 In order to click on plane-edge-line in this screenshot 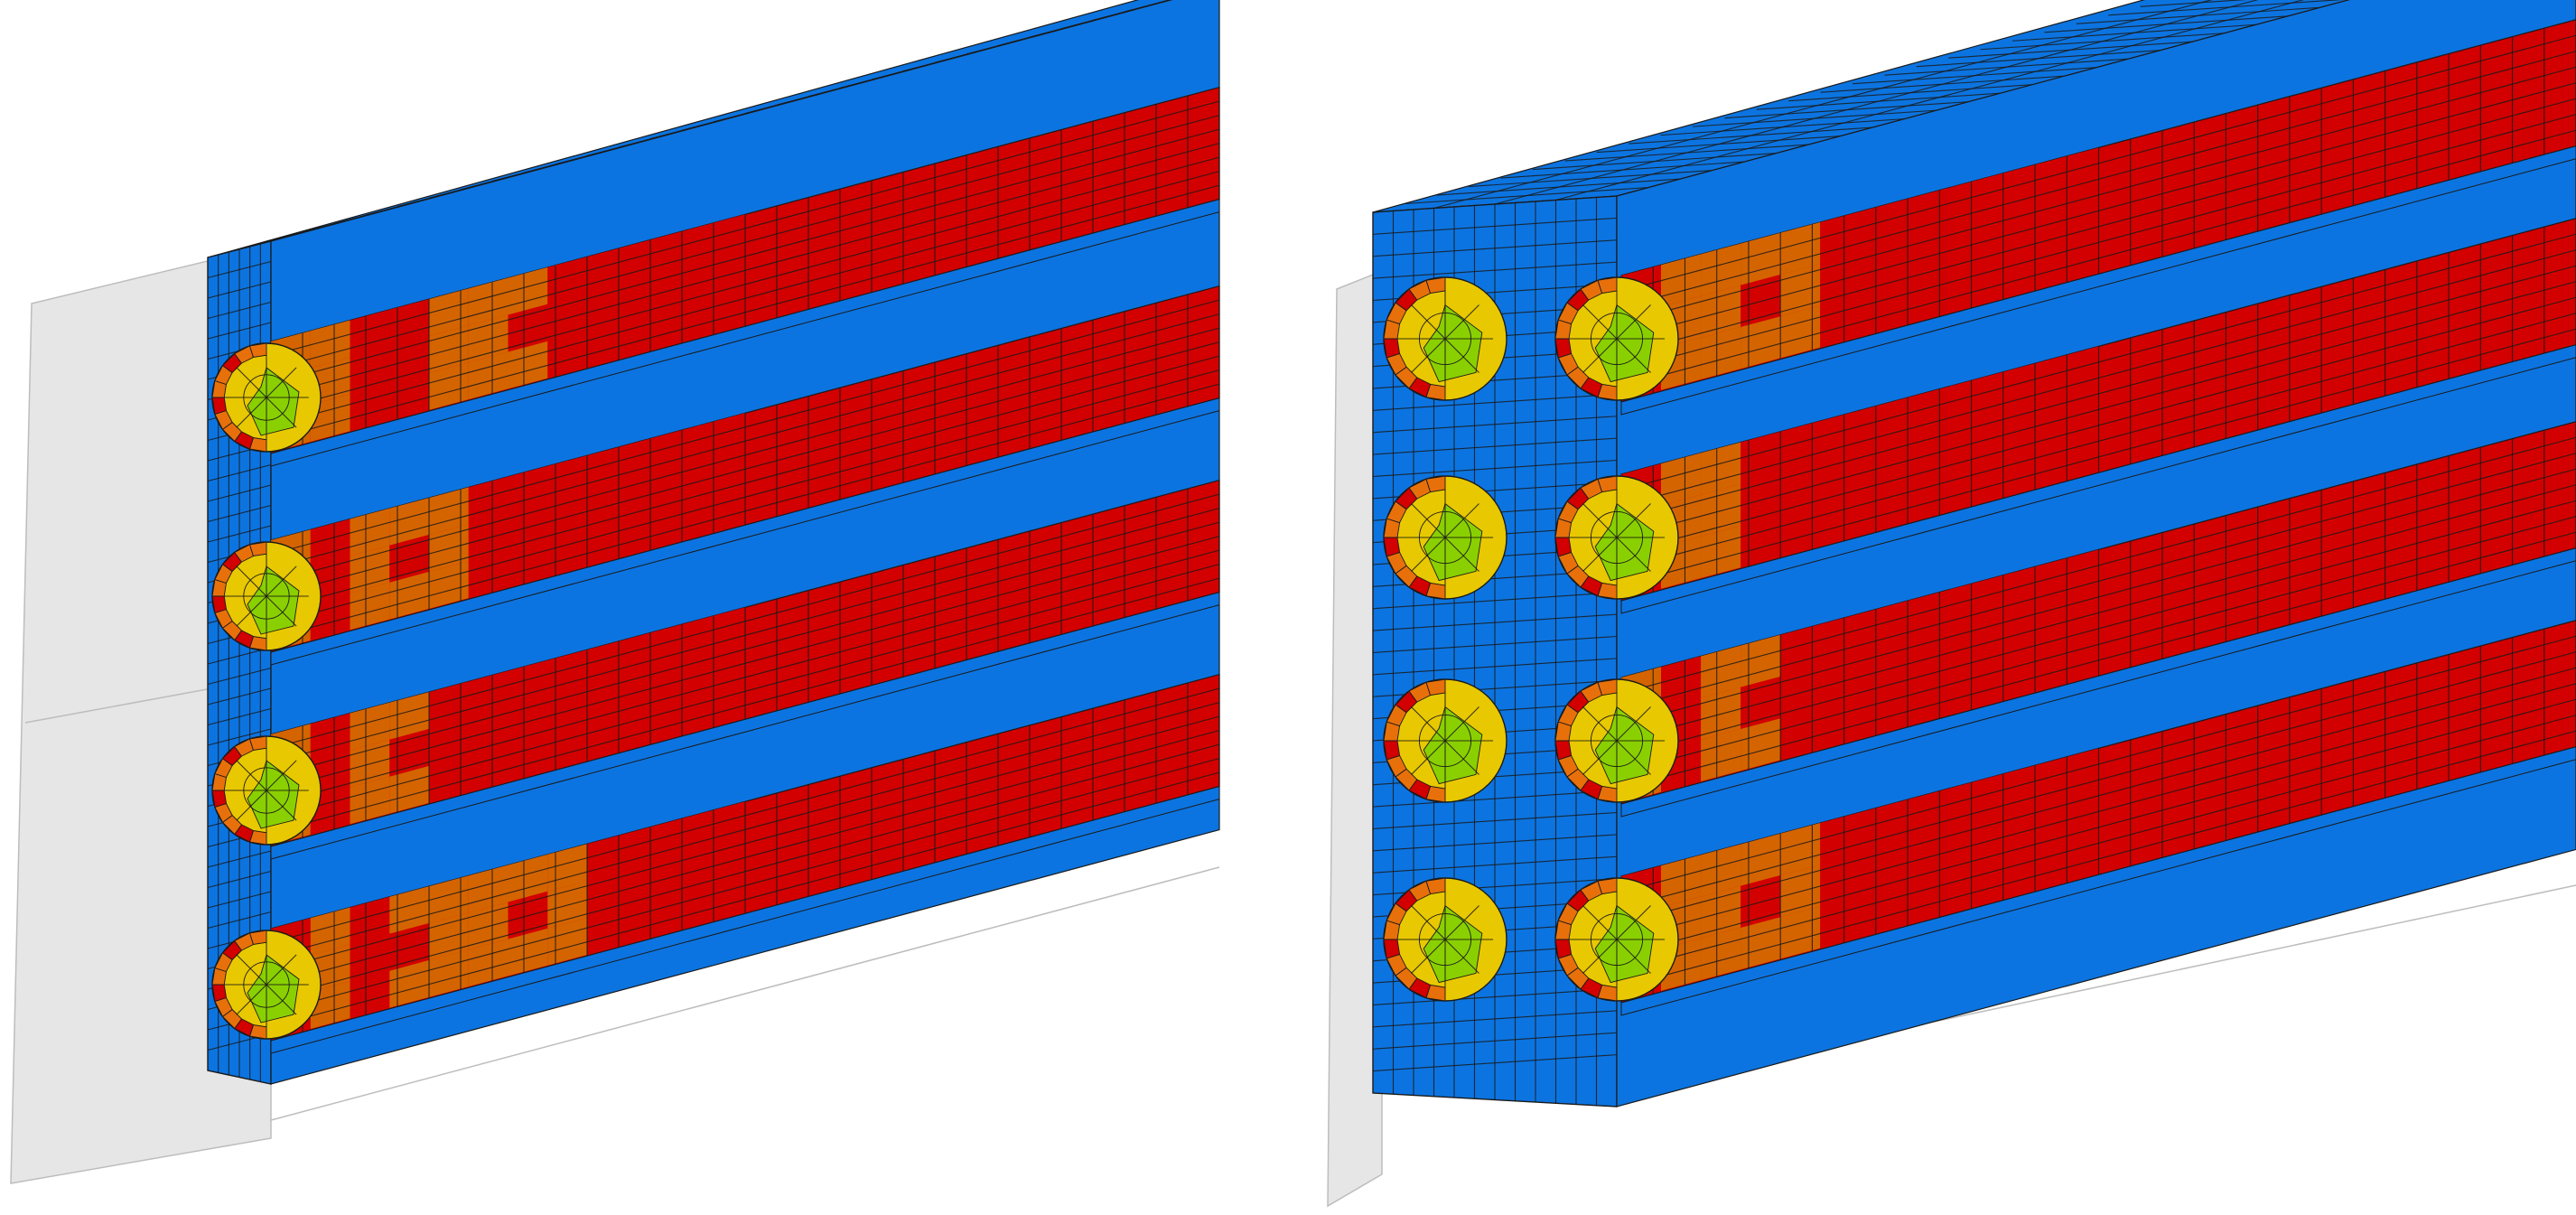, I will do `click(745, 994)`.